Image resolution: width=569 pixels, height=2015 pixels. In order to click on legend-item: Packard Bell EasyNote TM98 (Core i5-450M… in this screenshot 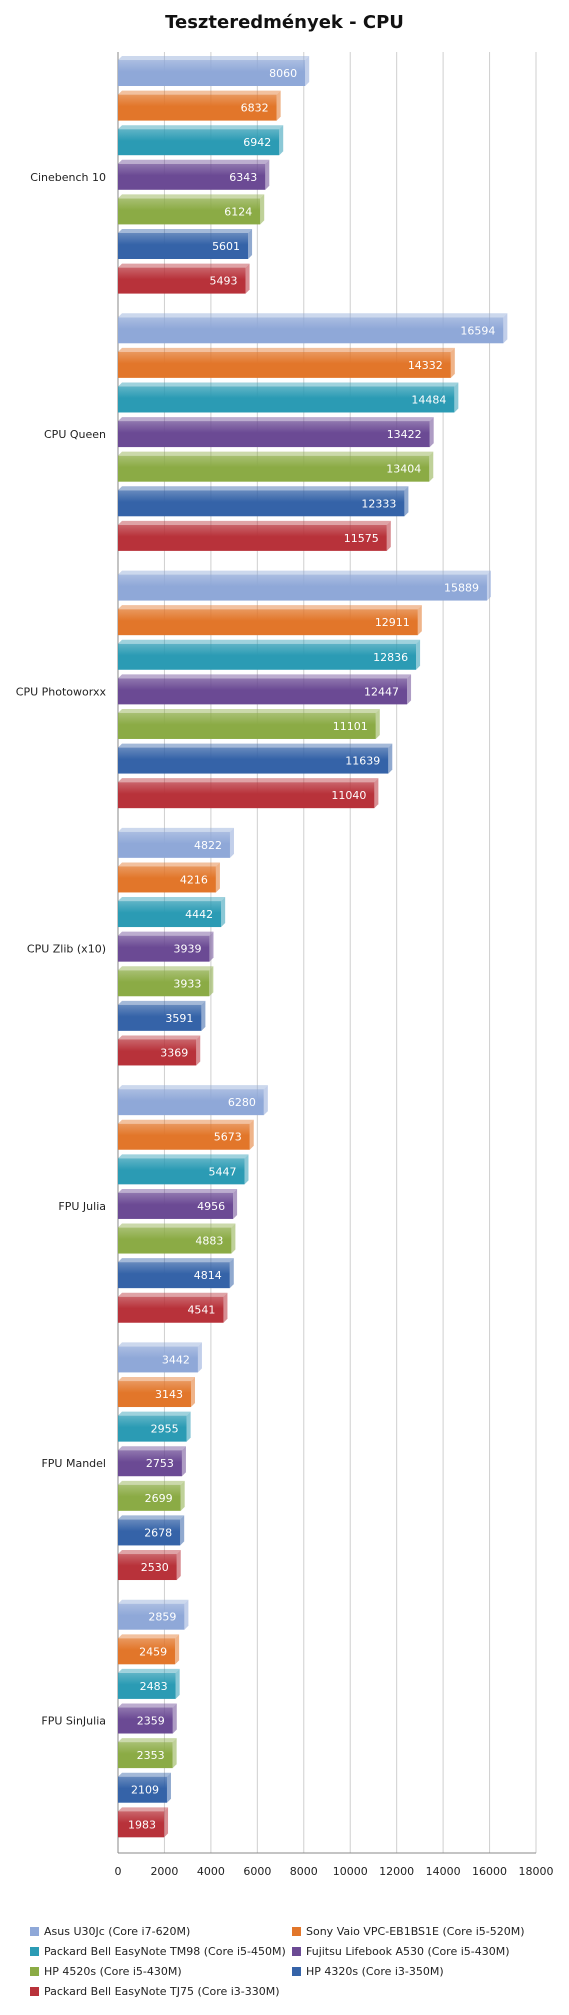, I will do `click(158, 1951)`.